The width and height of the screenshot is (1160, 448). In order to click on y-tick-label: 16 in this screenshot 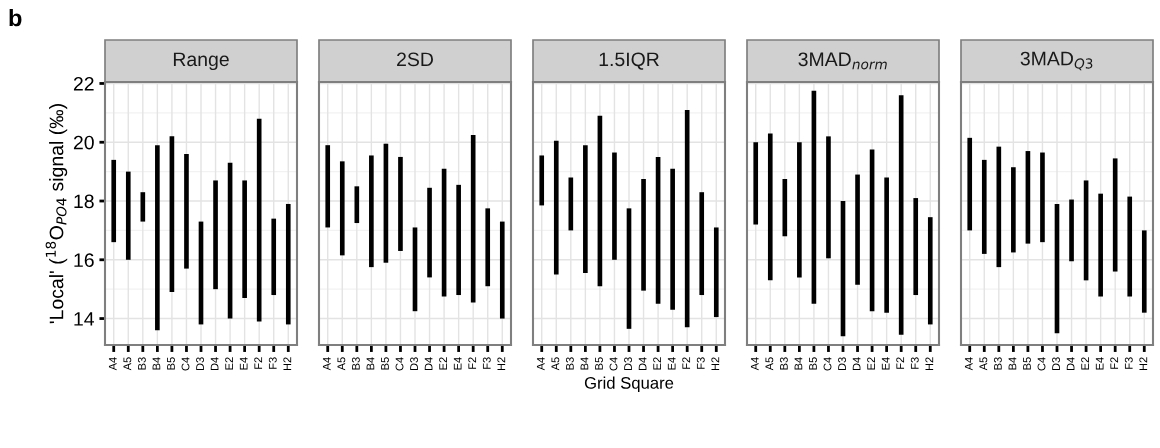, I will do `click(84, 260)`.